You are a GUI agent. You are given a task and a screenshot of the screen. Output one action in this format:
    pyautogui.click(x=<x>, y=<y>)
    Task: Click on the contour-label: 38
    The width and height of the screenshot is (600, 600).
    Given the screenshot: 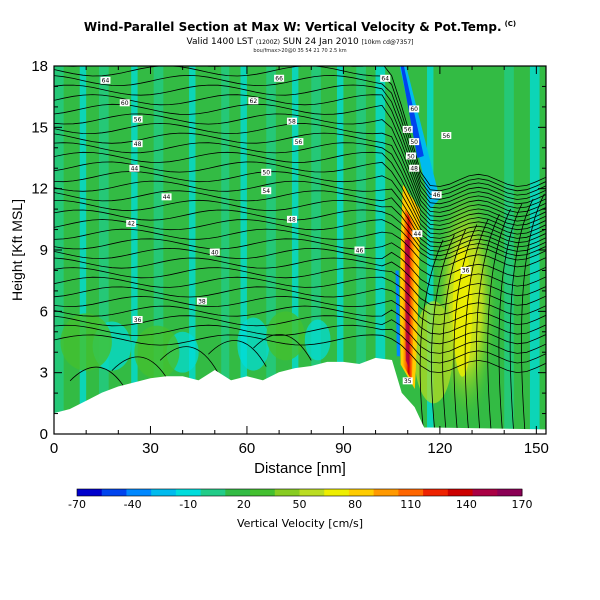 What is the action you would take?
    pyautogui.click(x=202, y=301)
    